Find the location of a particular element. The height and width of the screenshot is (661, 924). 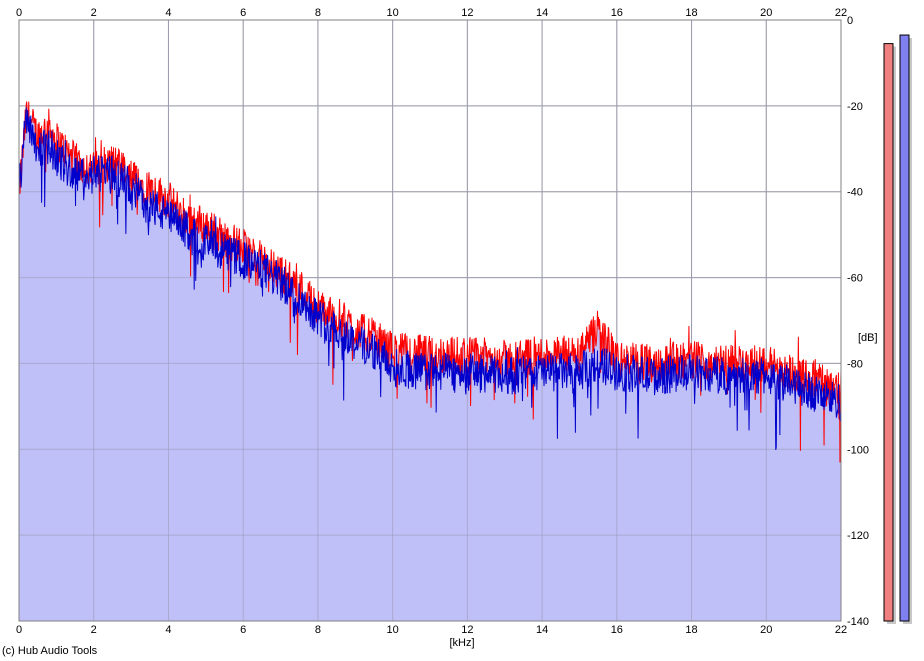

x-tick-label-top: 14 is located at coordinates (542, 13).